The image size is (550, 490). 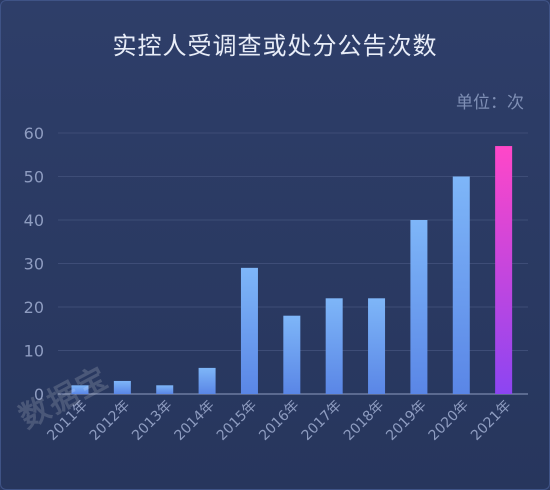 What do you see at coordinates (237, 421) in the screenshot?
I see `x-tick-label: 2015年` at bounding box center [237, 421].